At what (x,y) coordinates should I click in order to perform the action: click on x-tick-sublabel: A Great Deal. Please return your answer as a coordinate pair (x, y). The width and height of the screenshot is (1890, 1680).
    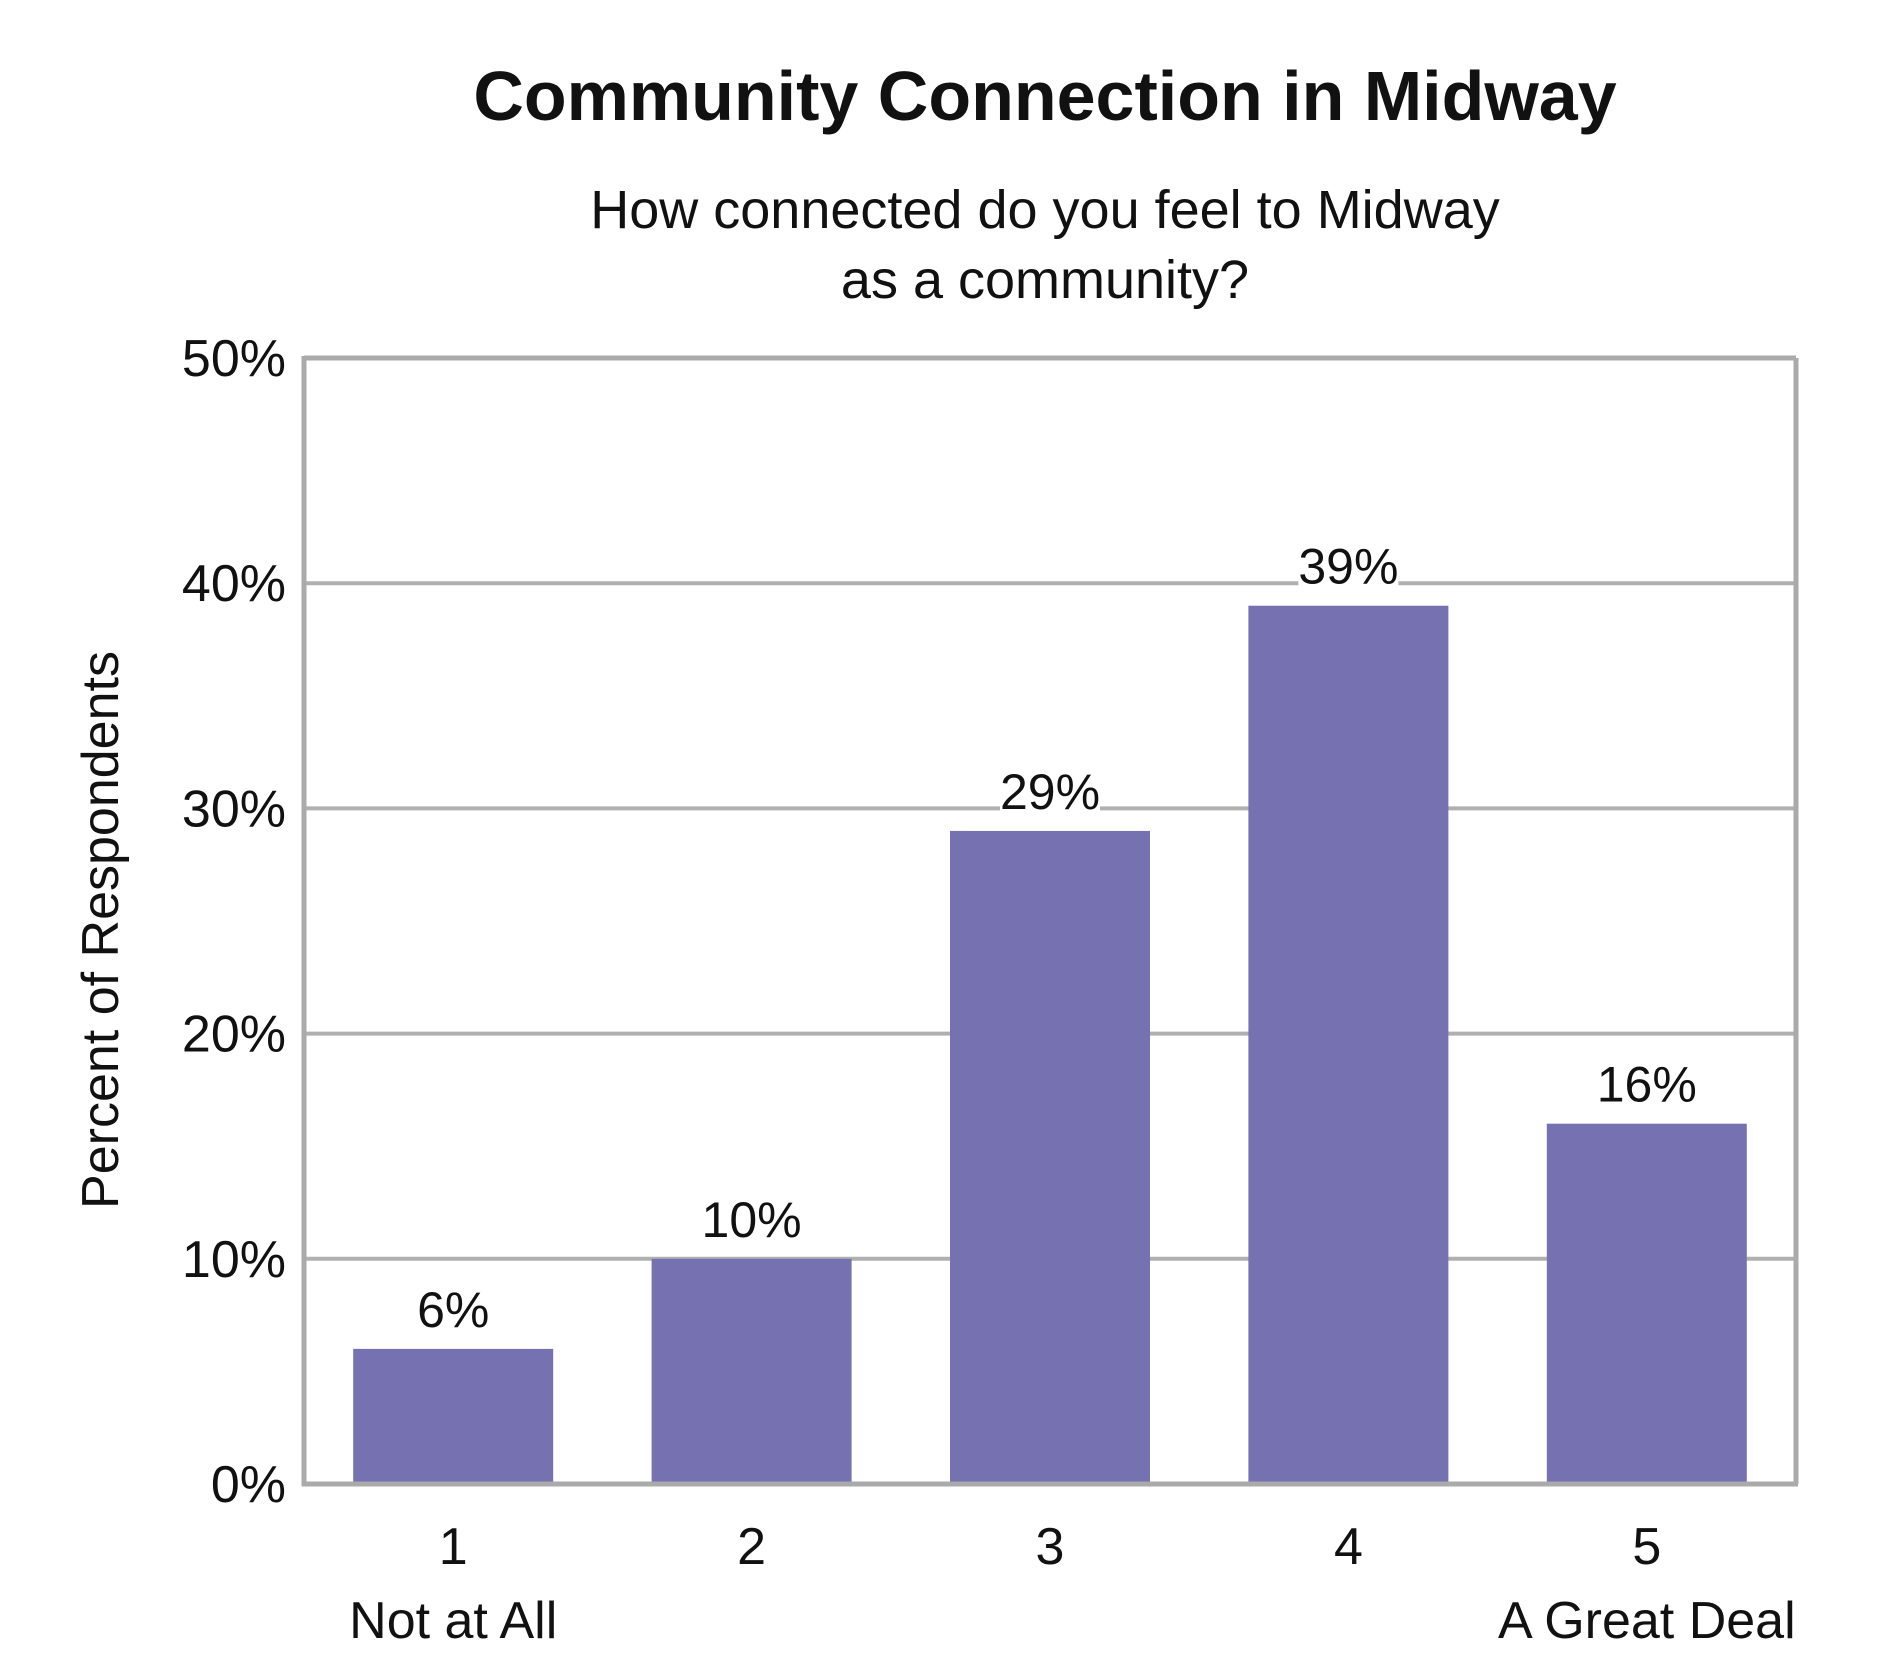
    Looking at the image, I should click on (1647, 1621).